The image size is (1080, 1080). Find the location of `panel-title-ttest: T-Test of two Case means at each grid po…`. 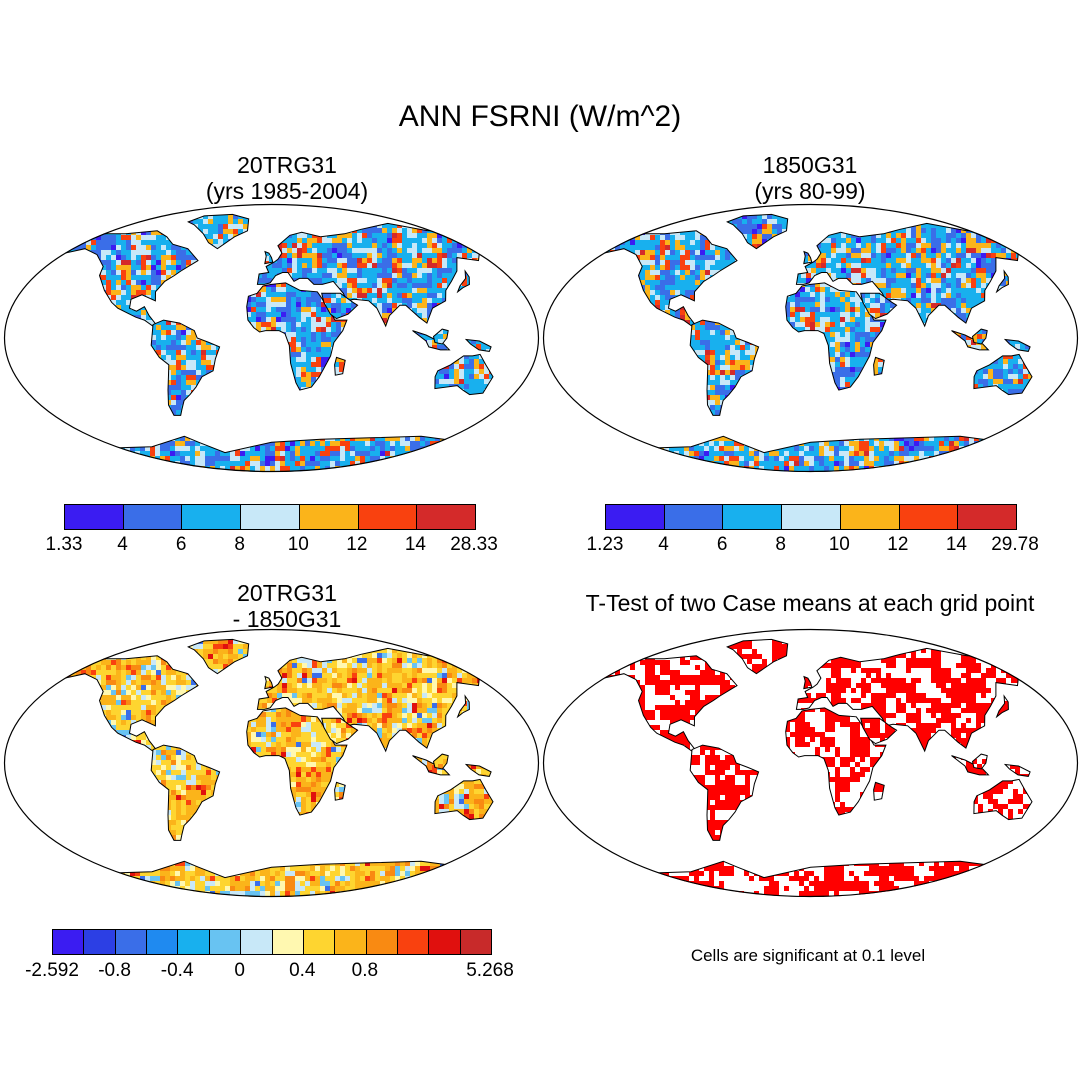

panel-title-ttest: T-Test of two Case means at each grid po… is located at coordinates (810, 603).